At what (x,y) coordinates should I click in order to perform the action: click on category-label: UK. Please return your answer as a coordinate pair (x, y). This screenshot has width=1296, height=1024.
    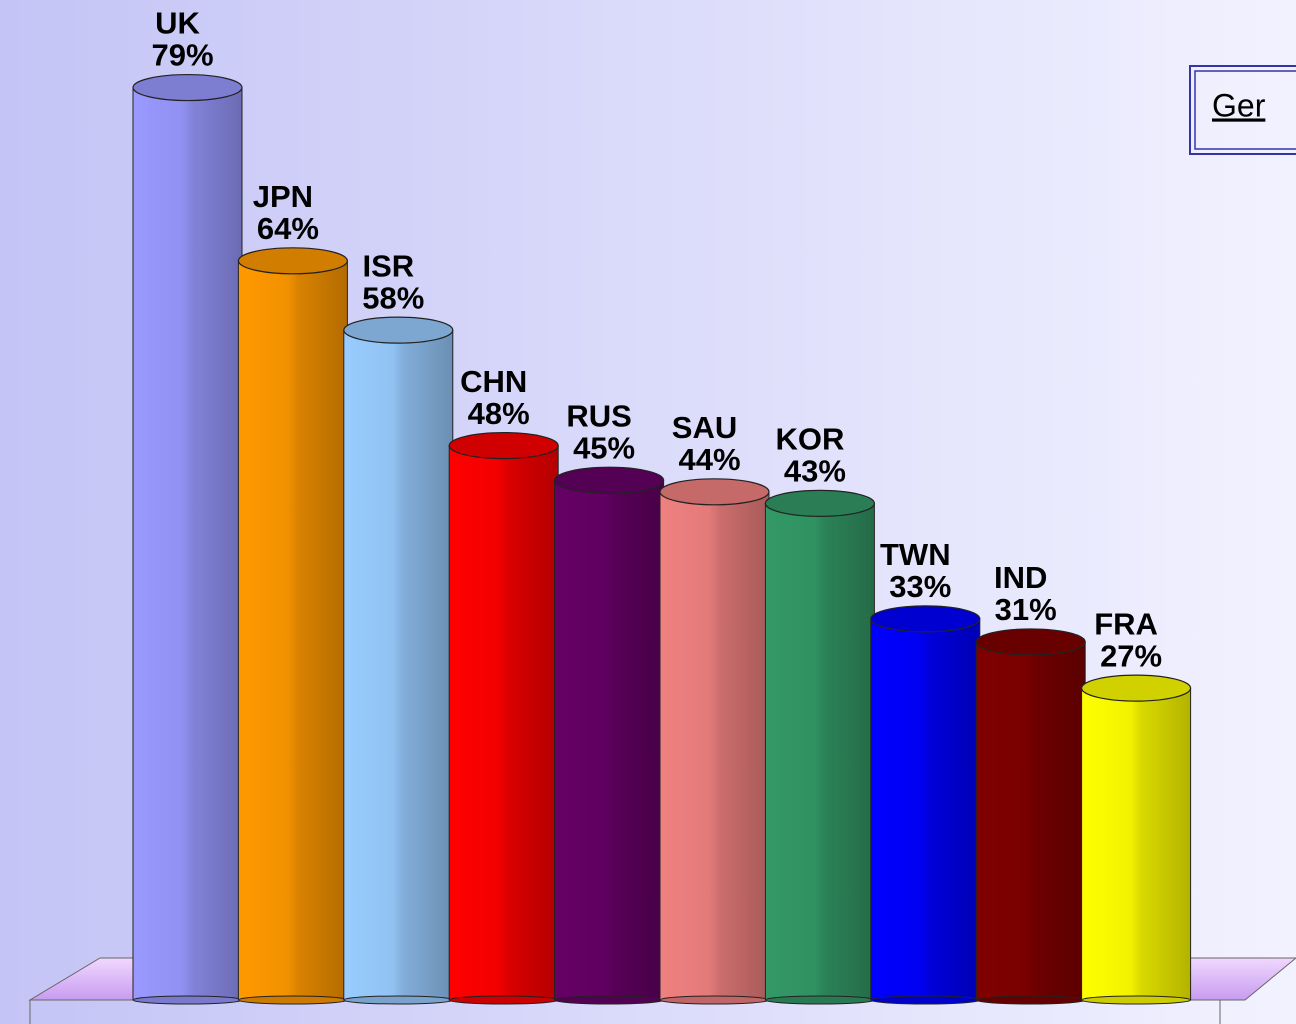
    Looking at the image, I should click on (177, 23).